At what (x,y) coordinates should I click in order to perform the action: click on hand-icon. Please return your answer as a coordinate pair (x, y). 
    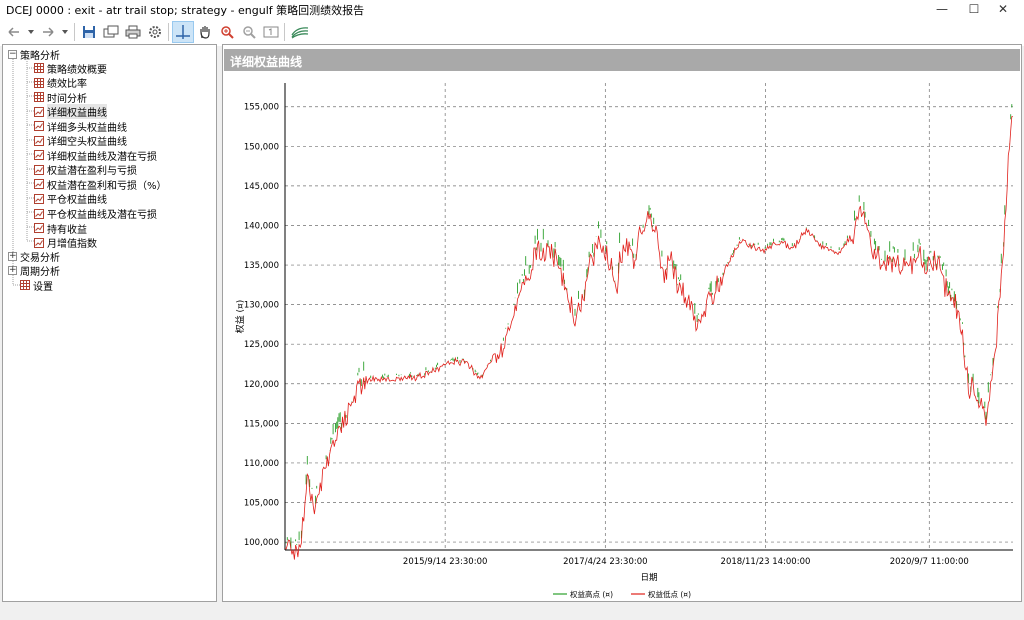
    Looking at the image, I should click on (205, 32).